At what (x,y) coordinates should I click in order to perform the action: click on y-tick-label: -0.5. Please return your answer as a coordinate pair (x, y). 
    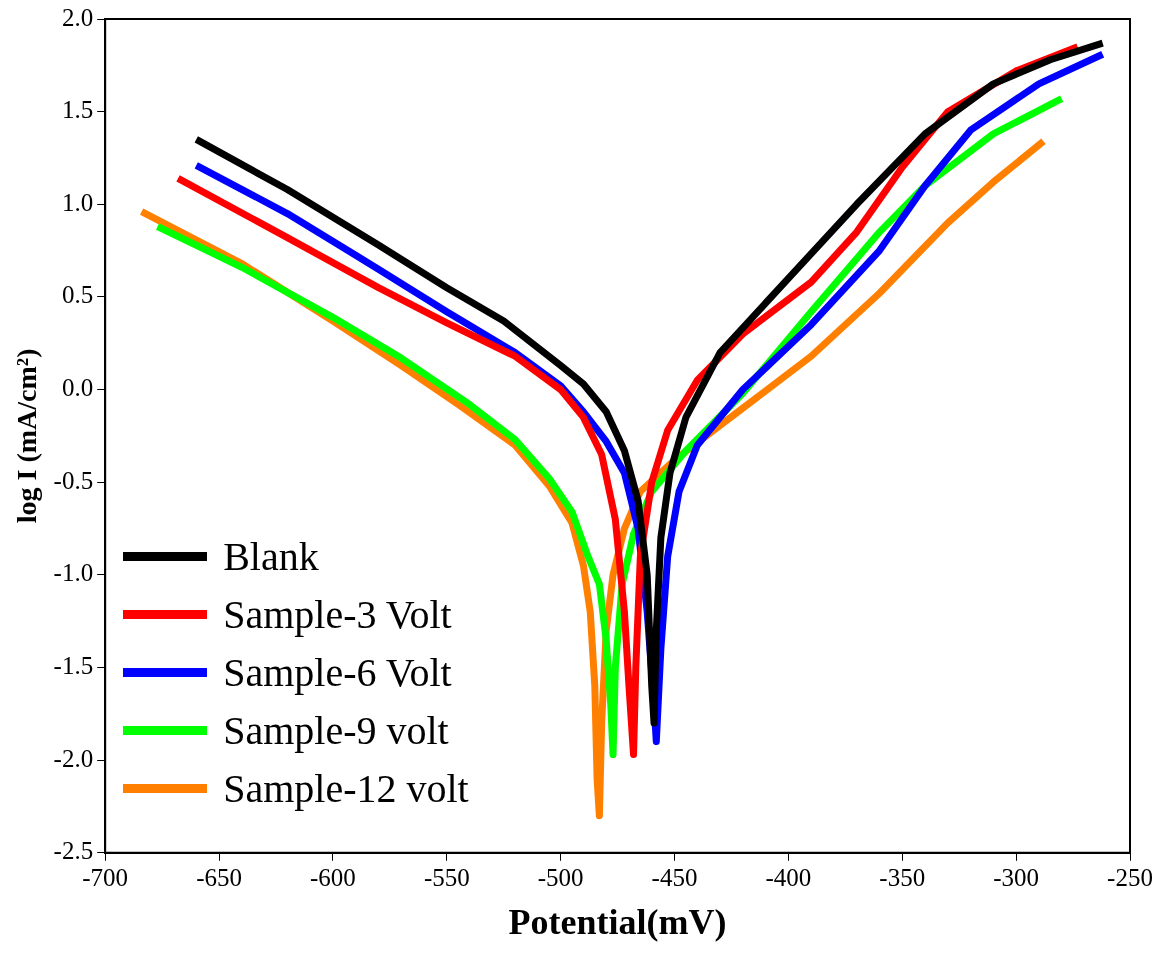
    Looking at the image, I should click on (73, 480).